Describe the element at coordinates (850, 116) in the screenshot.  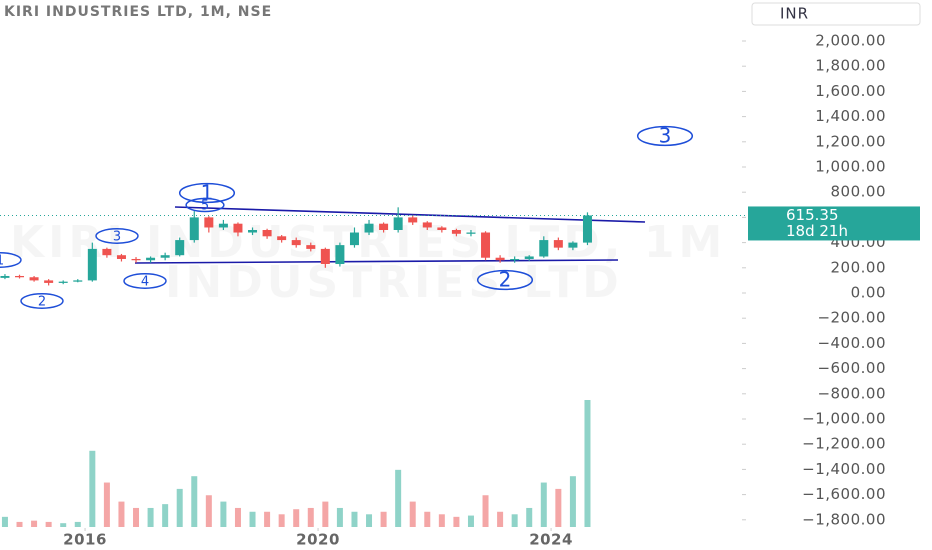
I see `y-tick-label: 1,400.00` at that location.